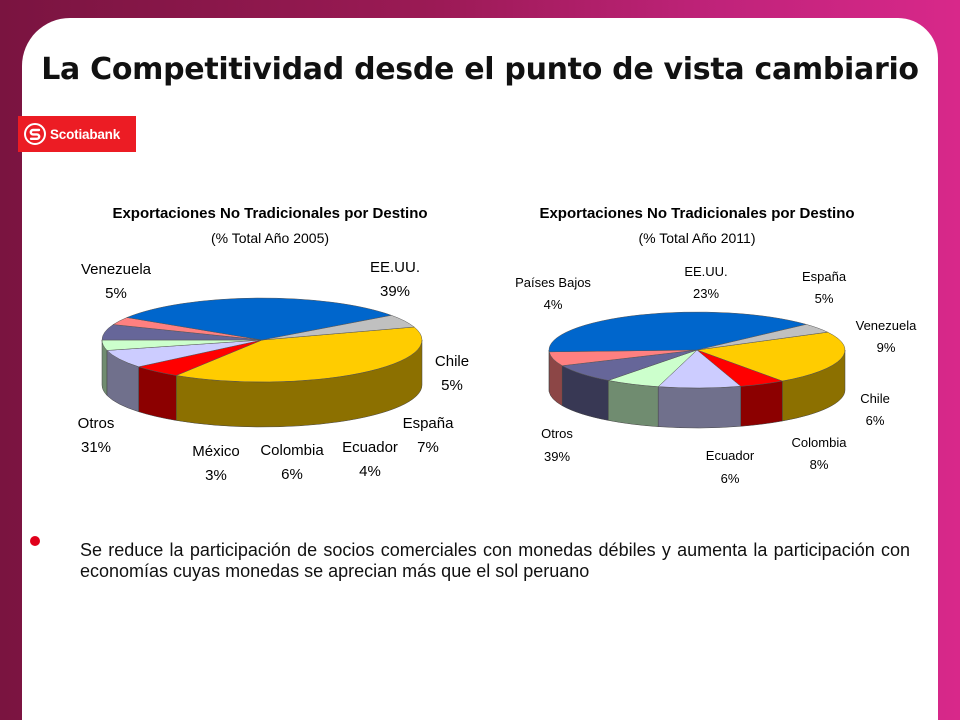 The image size is (960, 720). I want to click on slice-value-chile: 6%, so click(875, 420).